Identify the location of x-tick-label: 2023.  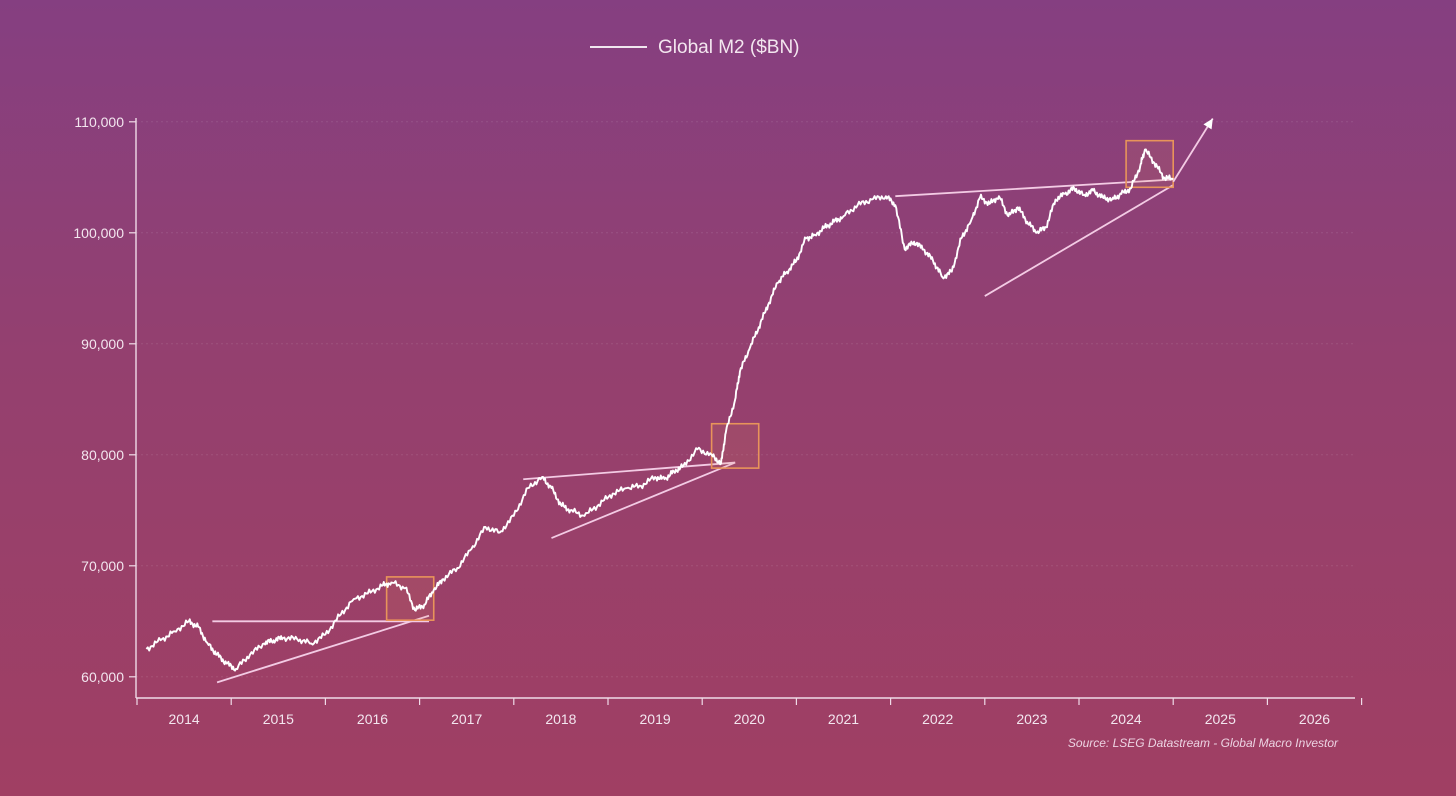
(1031, 719).